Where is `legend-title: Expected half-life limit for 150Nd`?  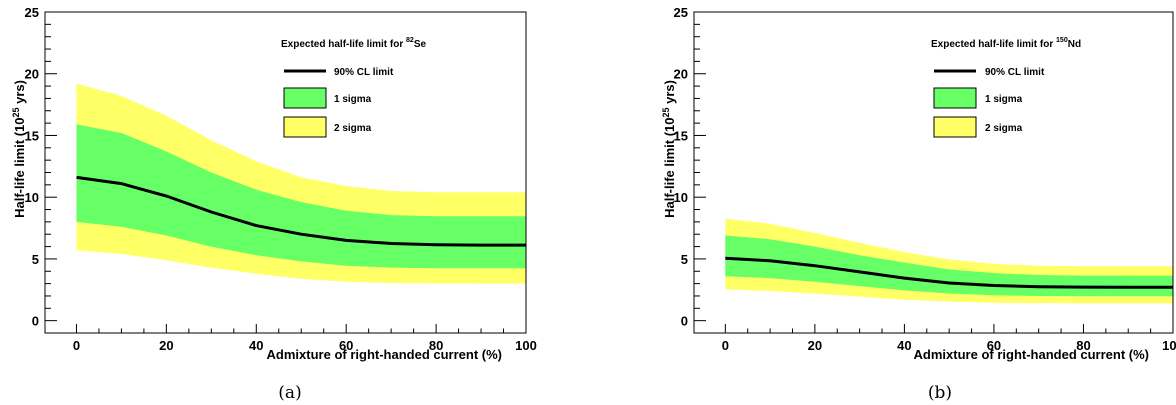
legend-title: Expected half-life limit for 150Nd is located at coordinates (1006, 43).